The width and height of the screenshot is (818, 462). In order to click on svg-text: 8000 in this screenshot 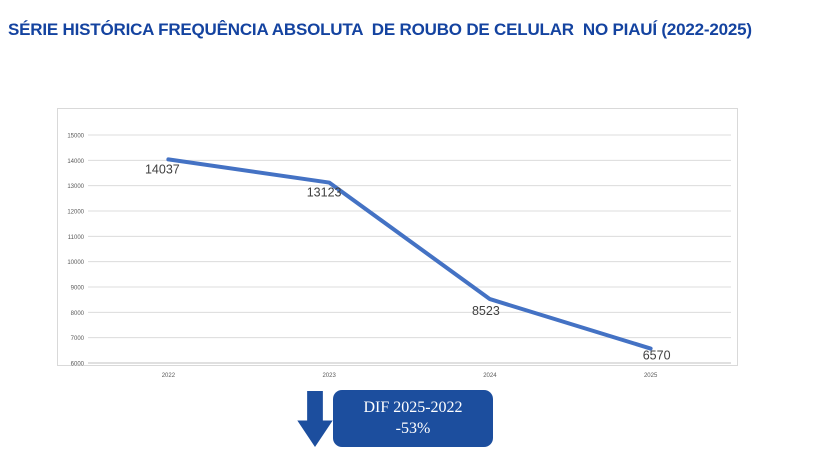, I will do `click(78, 314)`.